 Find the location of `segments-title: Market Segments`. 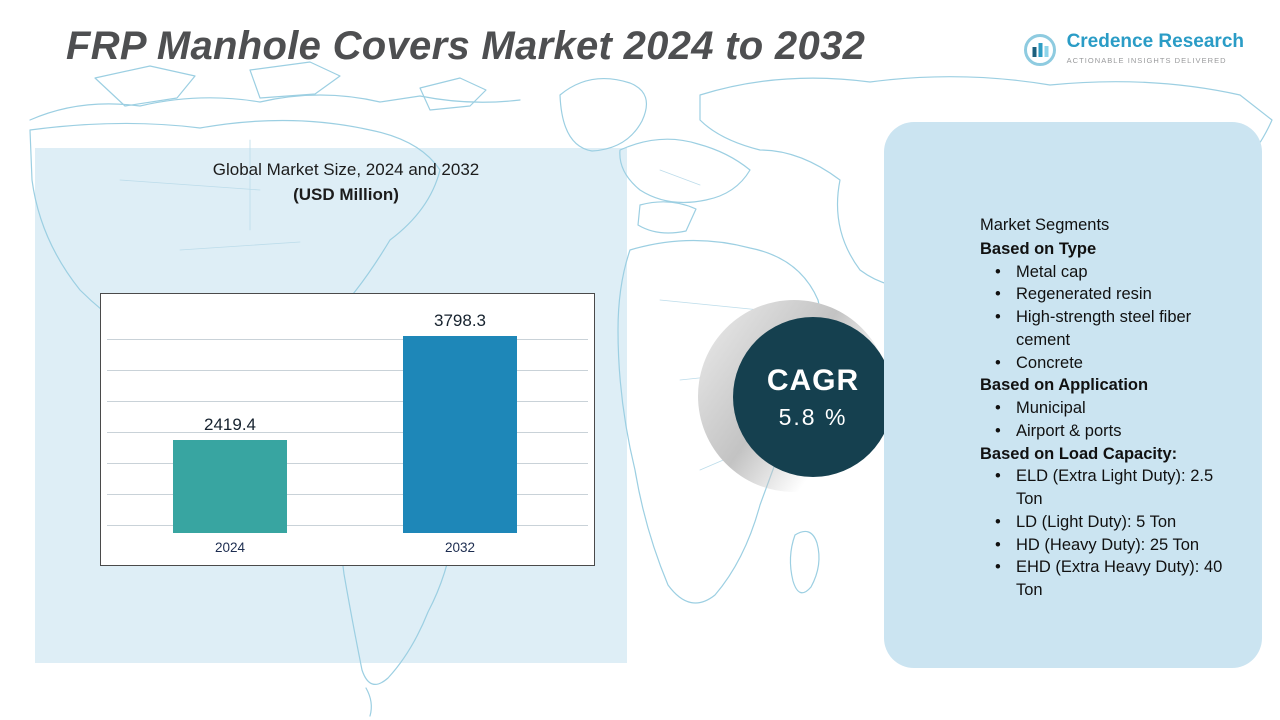

segments-title: Market Segments is located at coordinates (1045, 225).